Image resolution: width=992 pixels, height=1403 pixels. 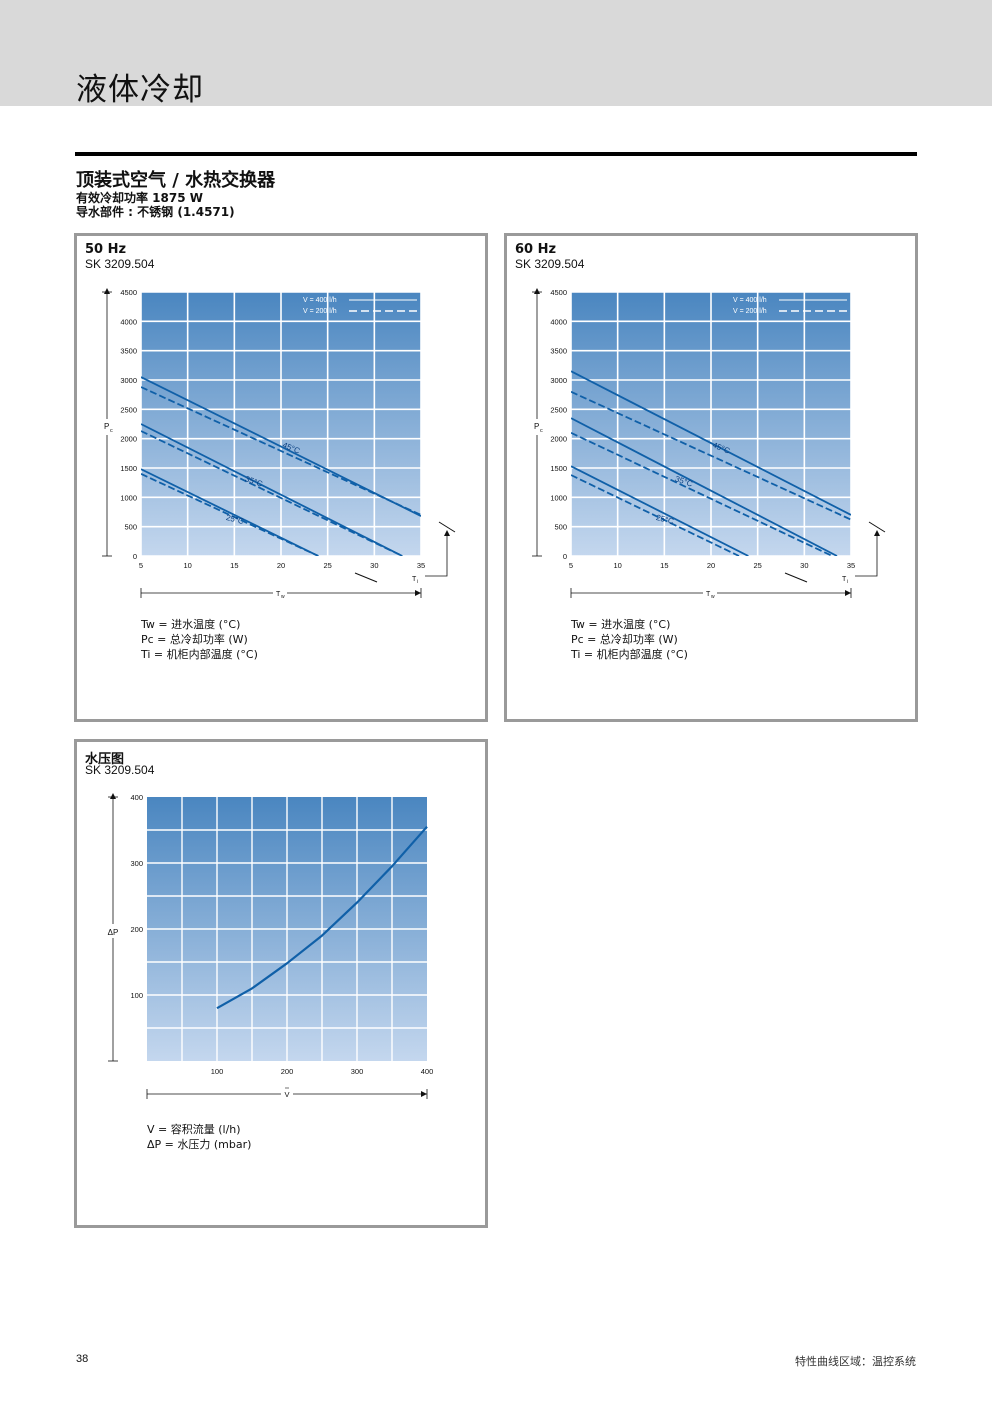 I want to click on x-tick-label: 20, so click(x=711, y=565).